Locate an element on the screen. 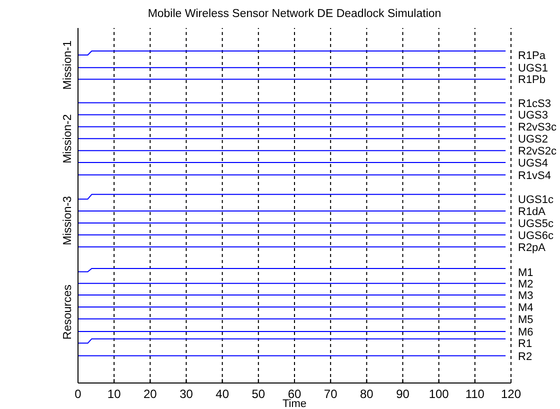  text: Resources is located at coordinates (68, 312).